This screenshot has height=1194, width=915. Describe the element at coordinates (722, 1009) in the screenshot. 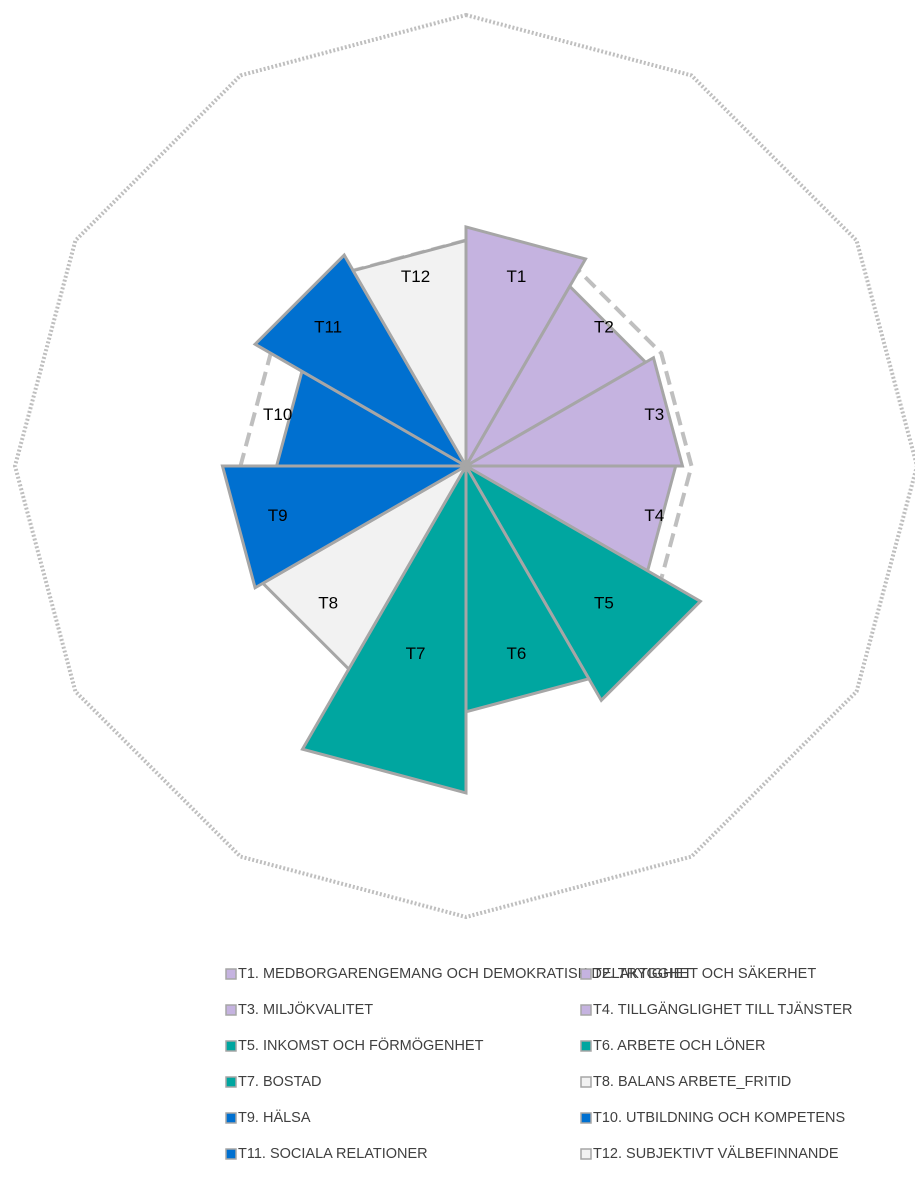

I see `legend-label: T4. TILLGÄNGLIGHET TILL TJÄNSTER` at that location.